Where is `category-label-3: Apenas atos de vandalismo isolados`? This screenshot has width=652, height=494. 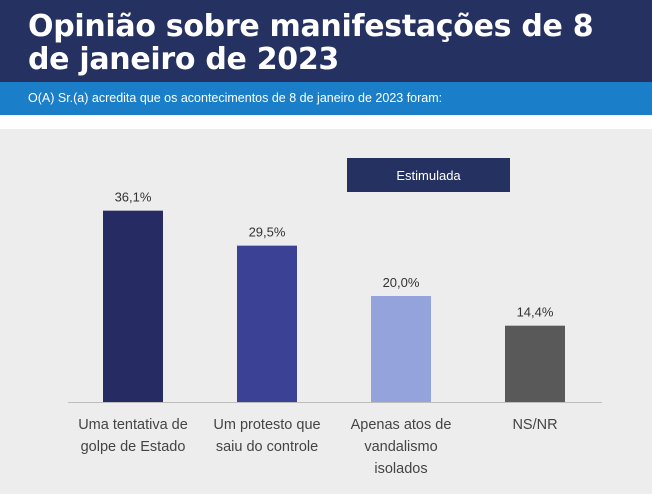 category-label-3: Apenas atos de vandalismo isolados is located at coordinates (401, 447).